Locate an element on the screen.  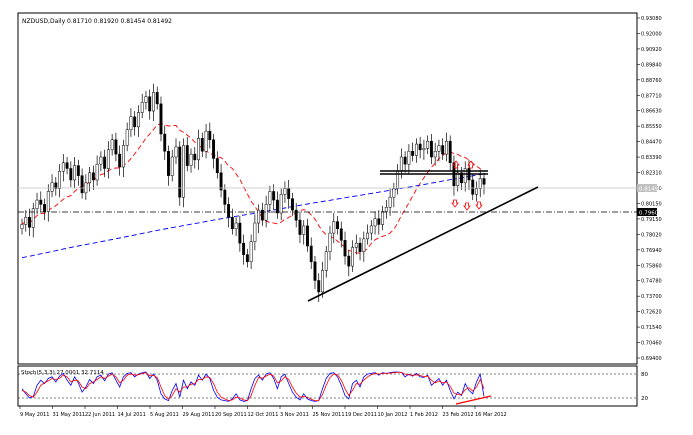
stoch-level-80-label: 80 is located at coordinates (644, 375).